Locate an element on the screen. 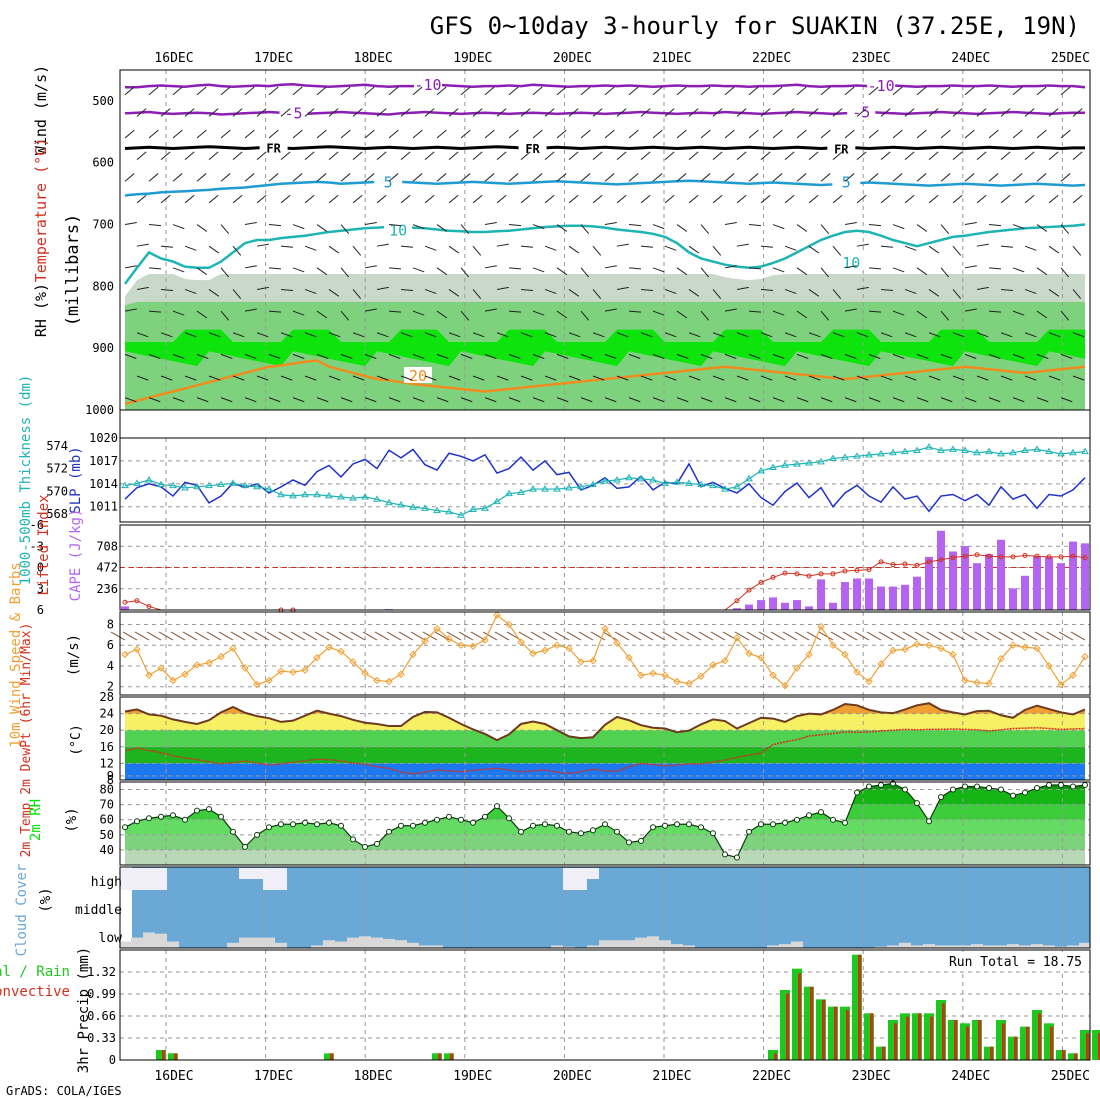 This screenshot has width=1100, height=1100. day-label-top: 17DEC is located at coordinates (273, 58).